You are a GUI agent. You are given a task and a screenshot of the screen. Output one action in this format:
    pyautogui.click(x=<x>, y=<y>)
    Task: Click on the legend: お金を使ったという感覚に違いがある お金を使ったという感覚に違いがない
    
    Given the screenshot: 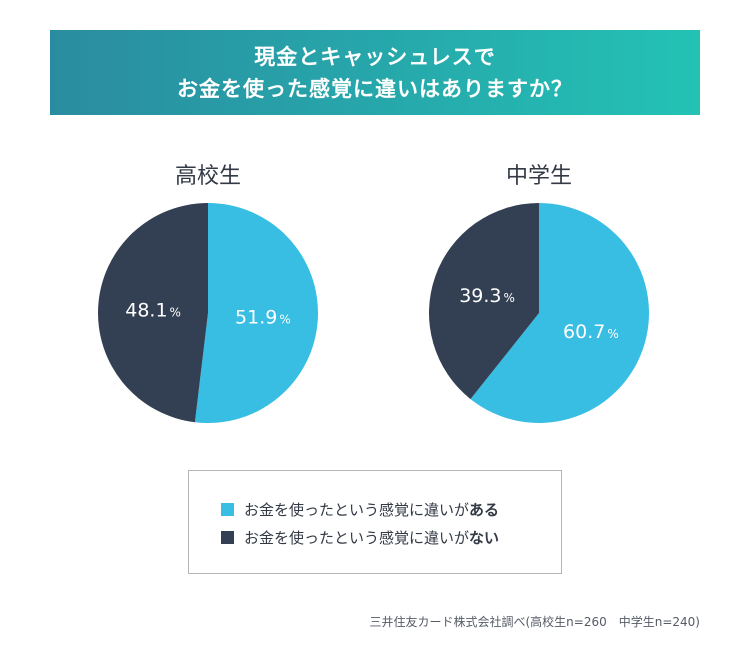 What is the action you would take?
    pyautogui.click(x=375, y=522)
    